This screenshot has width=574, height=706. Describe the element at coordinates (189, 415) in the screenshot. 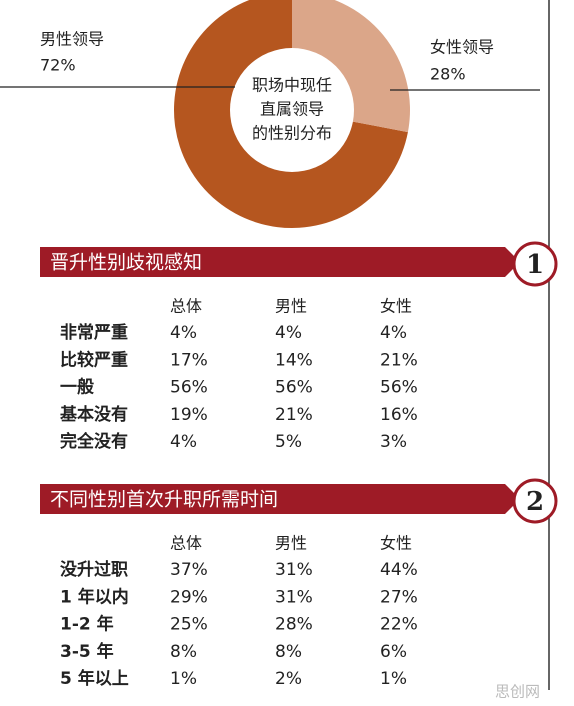

I see `table-cell: 19%` at that location.